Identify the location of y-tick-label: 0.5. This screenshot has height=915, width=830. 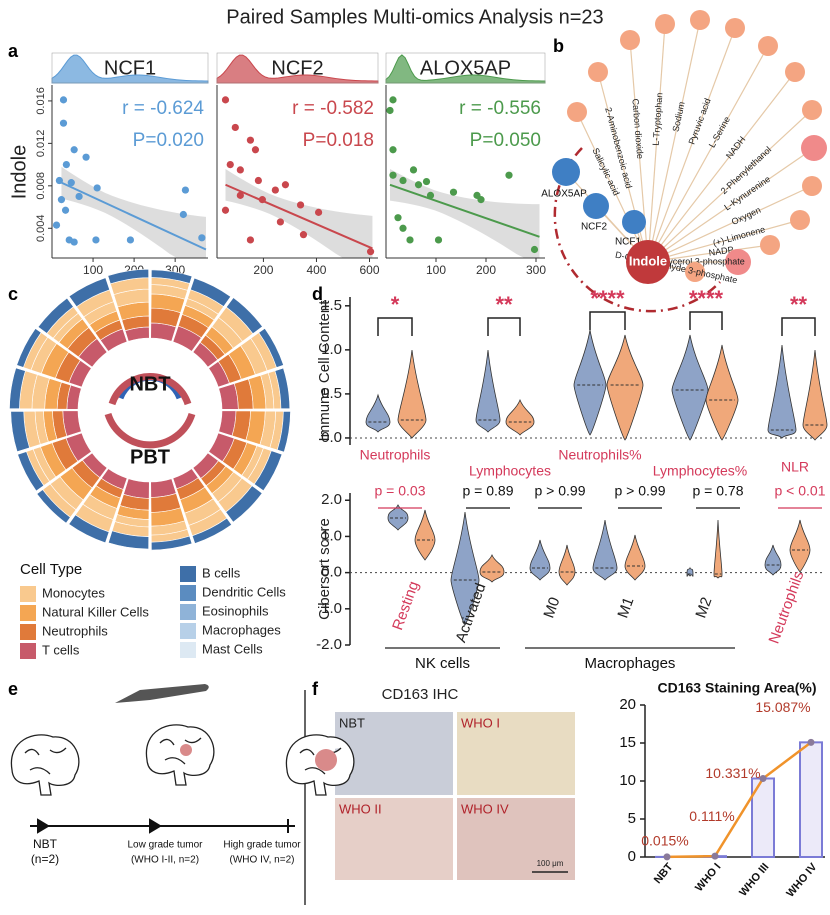
(331, 393).